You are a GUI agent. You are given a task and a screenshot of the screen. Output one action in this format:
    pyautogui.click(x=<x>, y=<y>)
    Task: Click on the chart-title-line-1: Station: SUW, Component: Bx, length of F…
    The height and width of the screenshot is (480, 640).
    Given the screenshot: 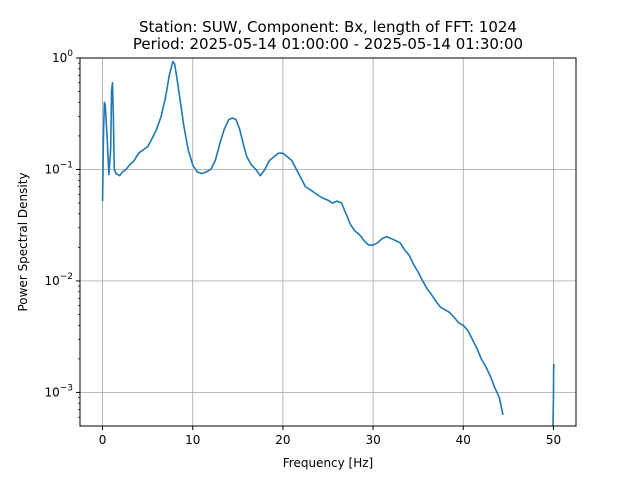 What is the action you would take?
    pyautogui.click(x=328, y=27)
    